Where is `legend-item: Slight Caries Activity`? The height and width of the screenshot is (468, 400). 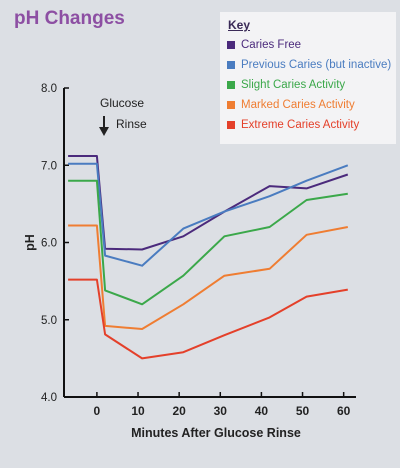
legend-item: Slight Caries Activity is located at coordinates (286, 85).